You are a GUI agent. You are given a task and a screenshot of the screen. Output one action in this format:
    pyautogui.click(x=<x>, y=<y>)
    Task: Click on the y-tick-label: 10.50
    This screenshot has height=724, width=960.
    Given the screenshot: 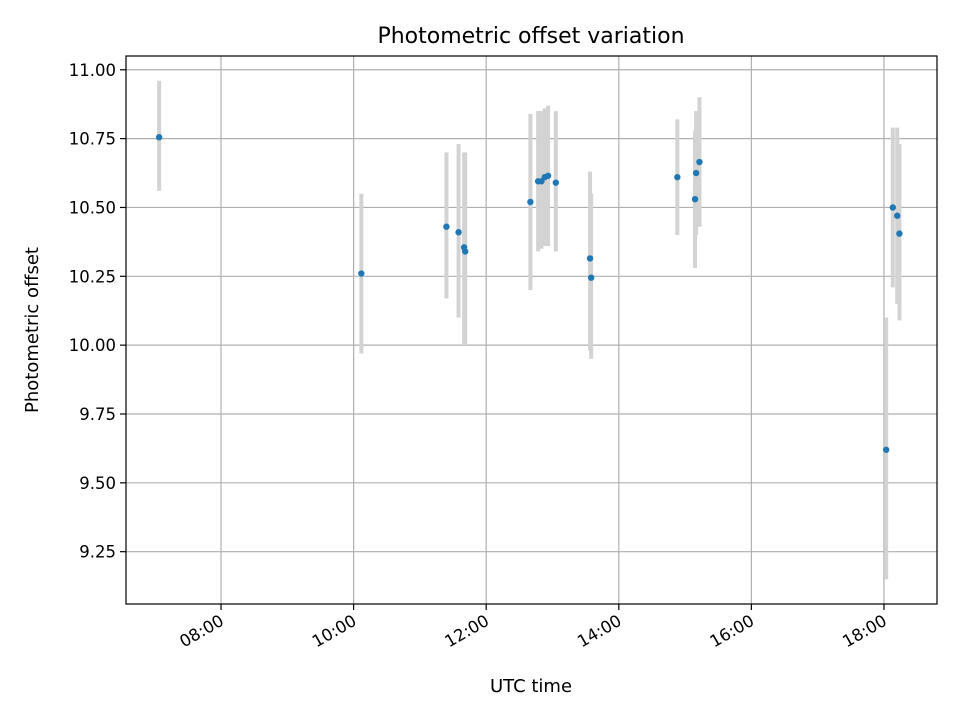 What is the action you would take?
    pyautogui.click(x=92, y=207)
    